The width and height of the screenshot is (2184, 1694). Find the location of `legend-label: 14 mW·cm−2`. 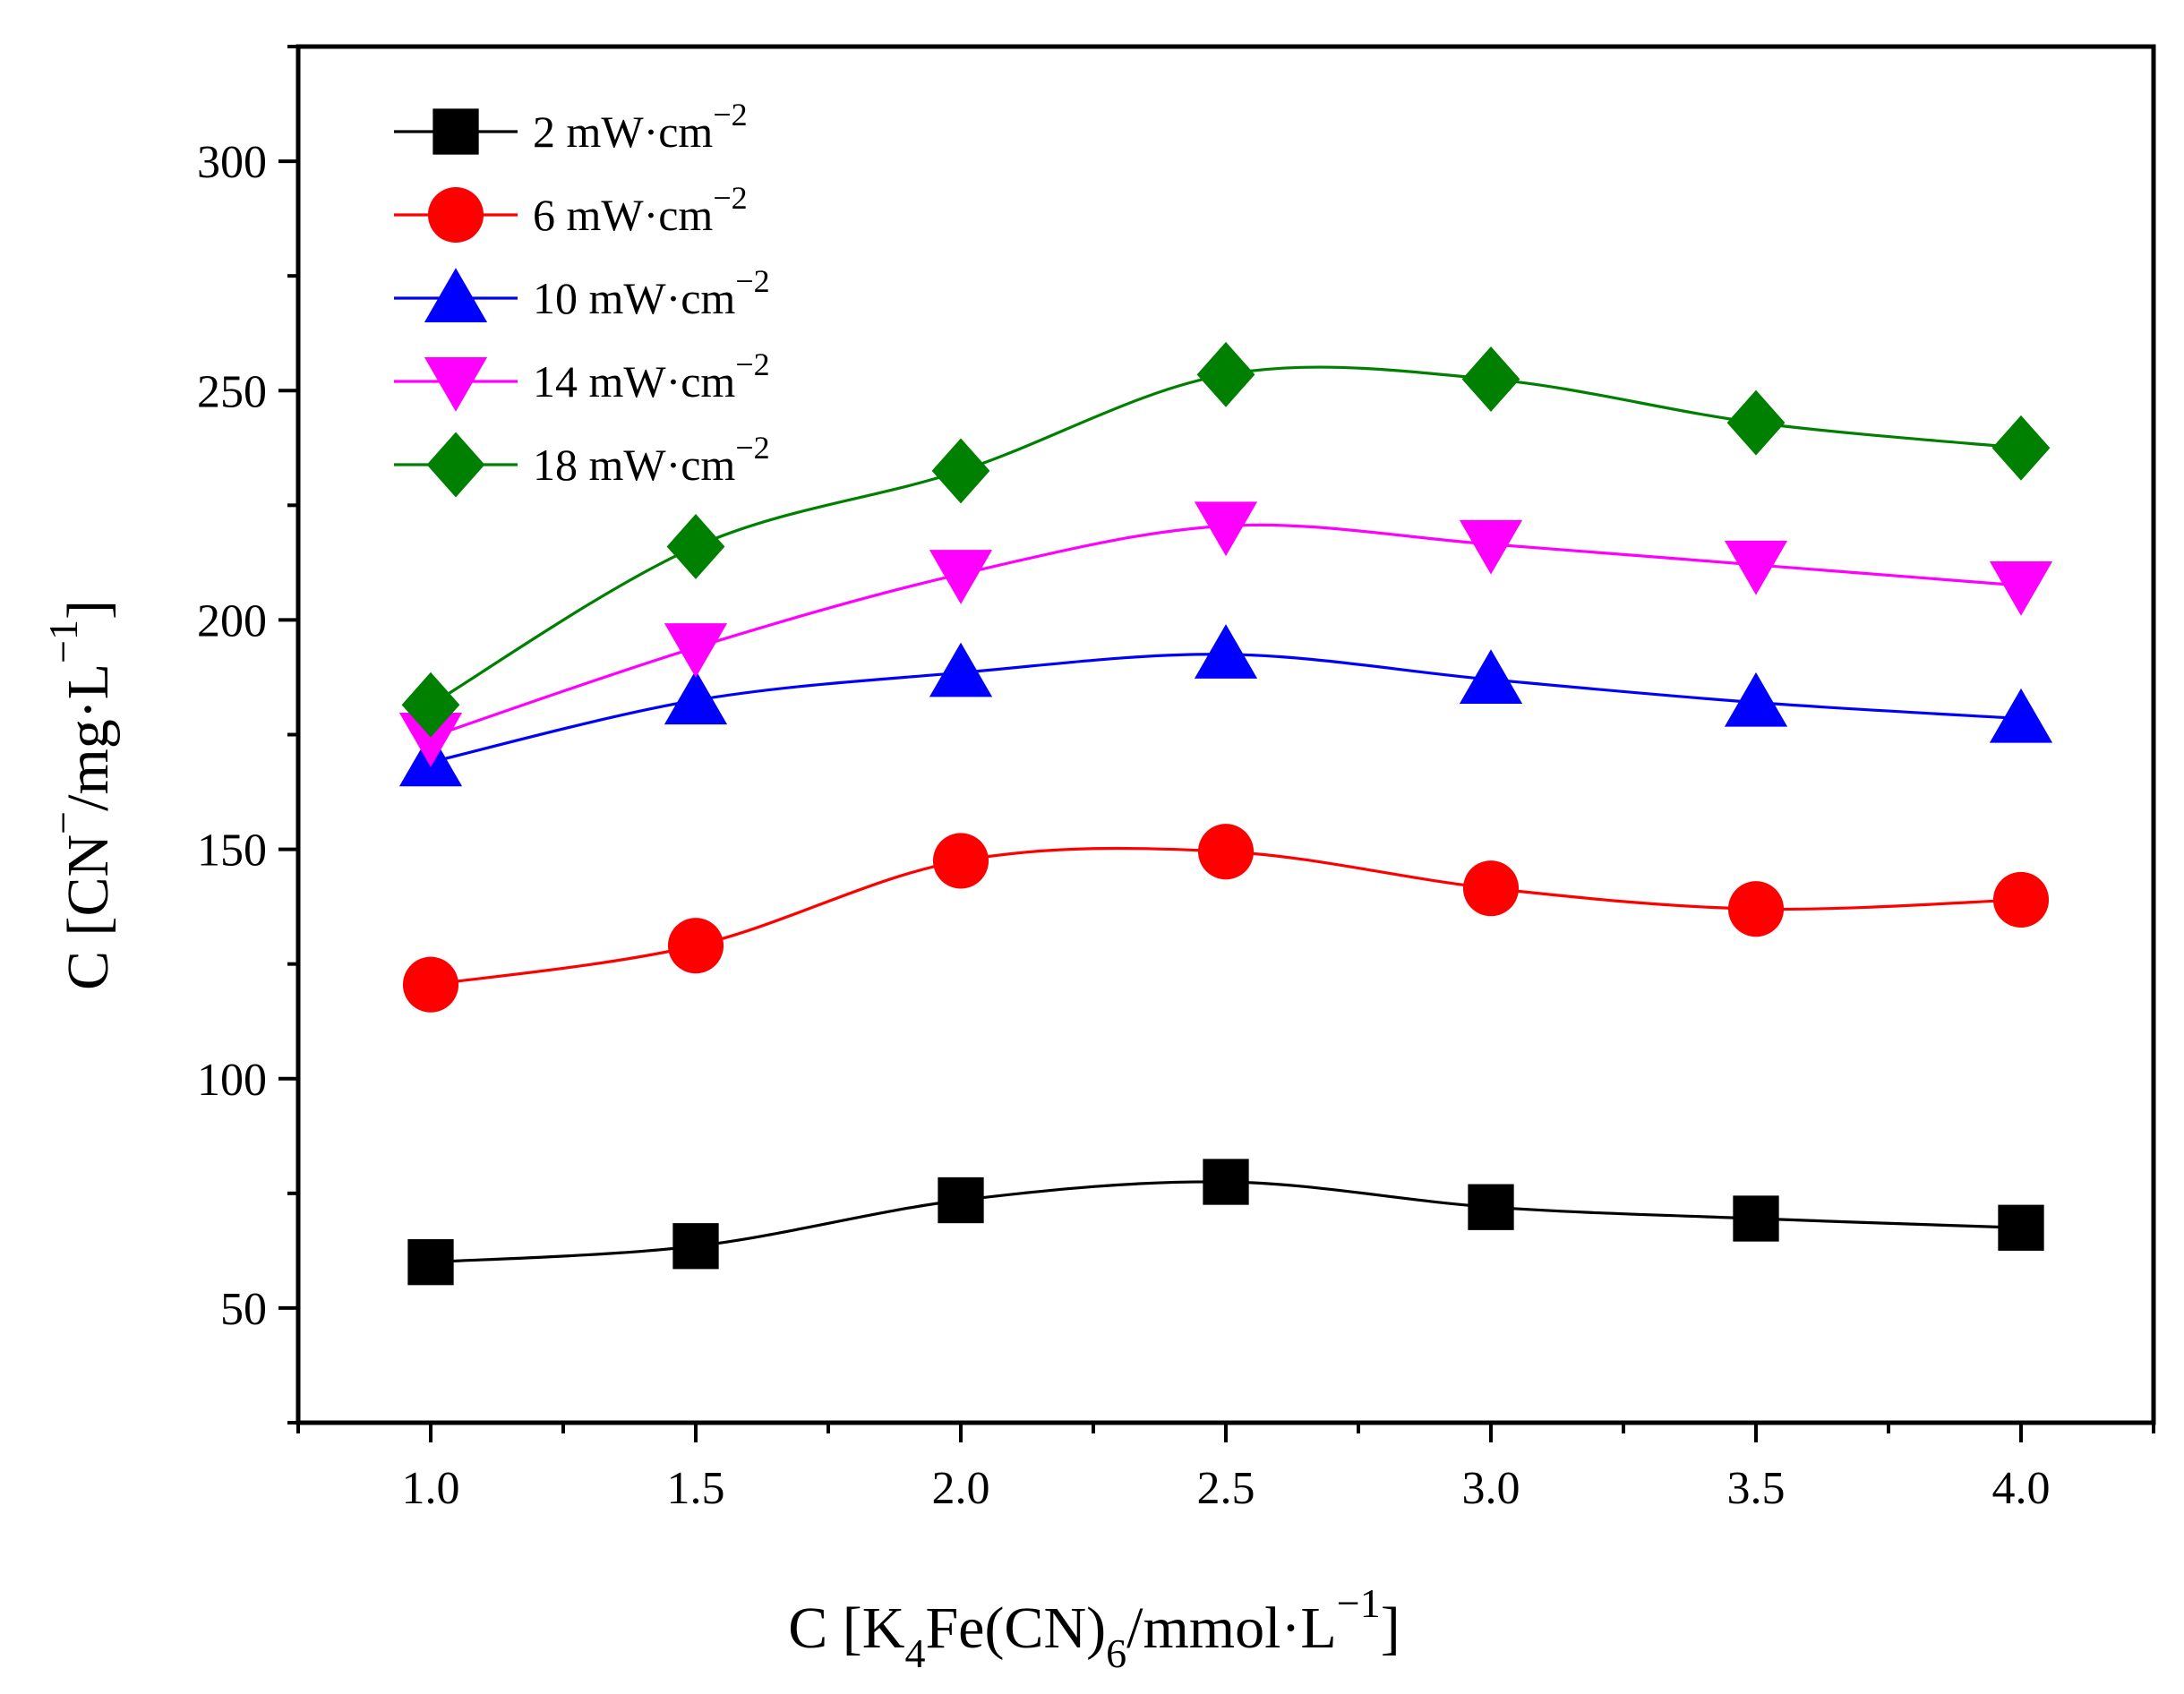

legend-label: 14 mW·cm−2 is located at coordinates (651, 376).